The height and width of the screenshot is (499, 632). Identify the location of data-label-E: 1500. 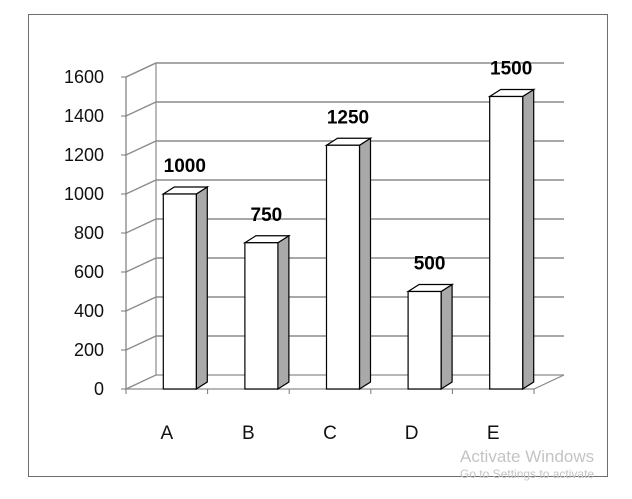
(511, 69).